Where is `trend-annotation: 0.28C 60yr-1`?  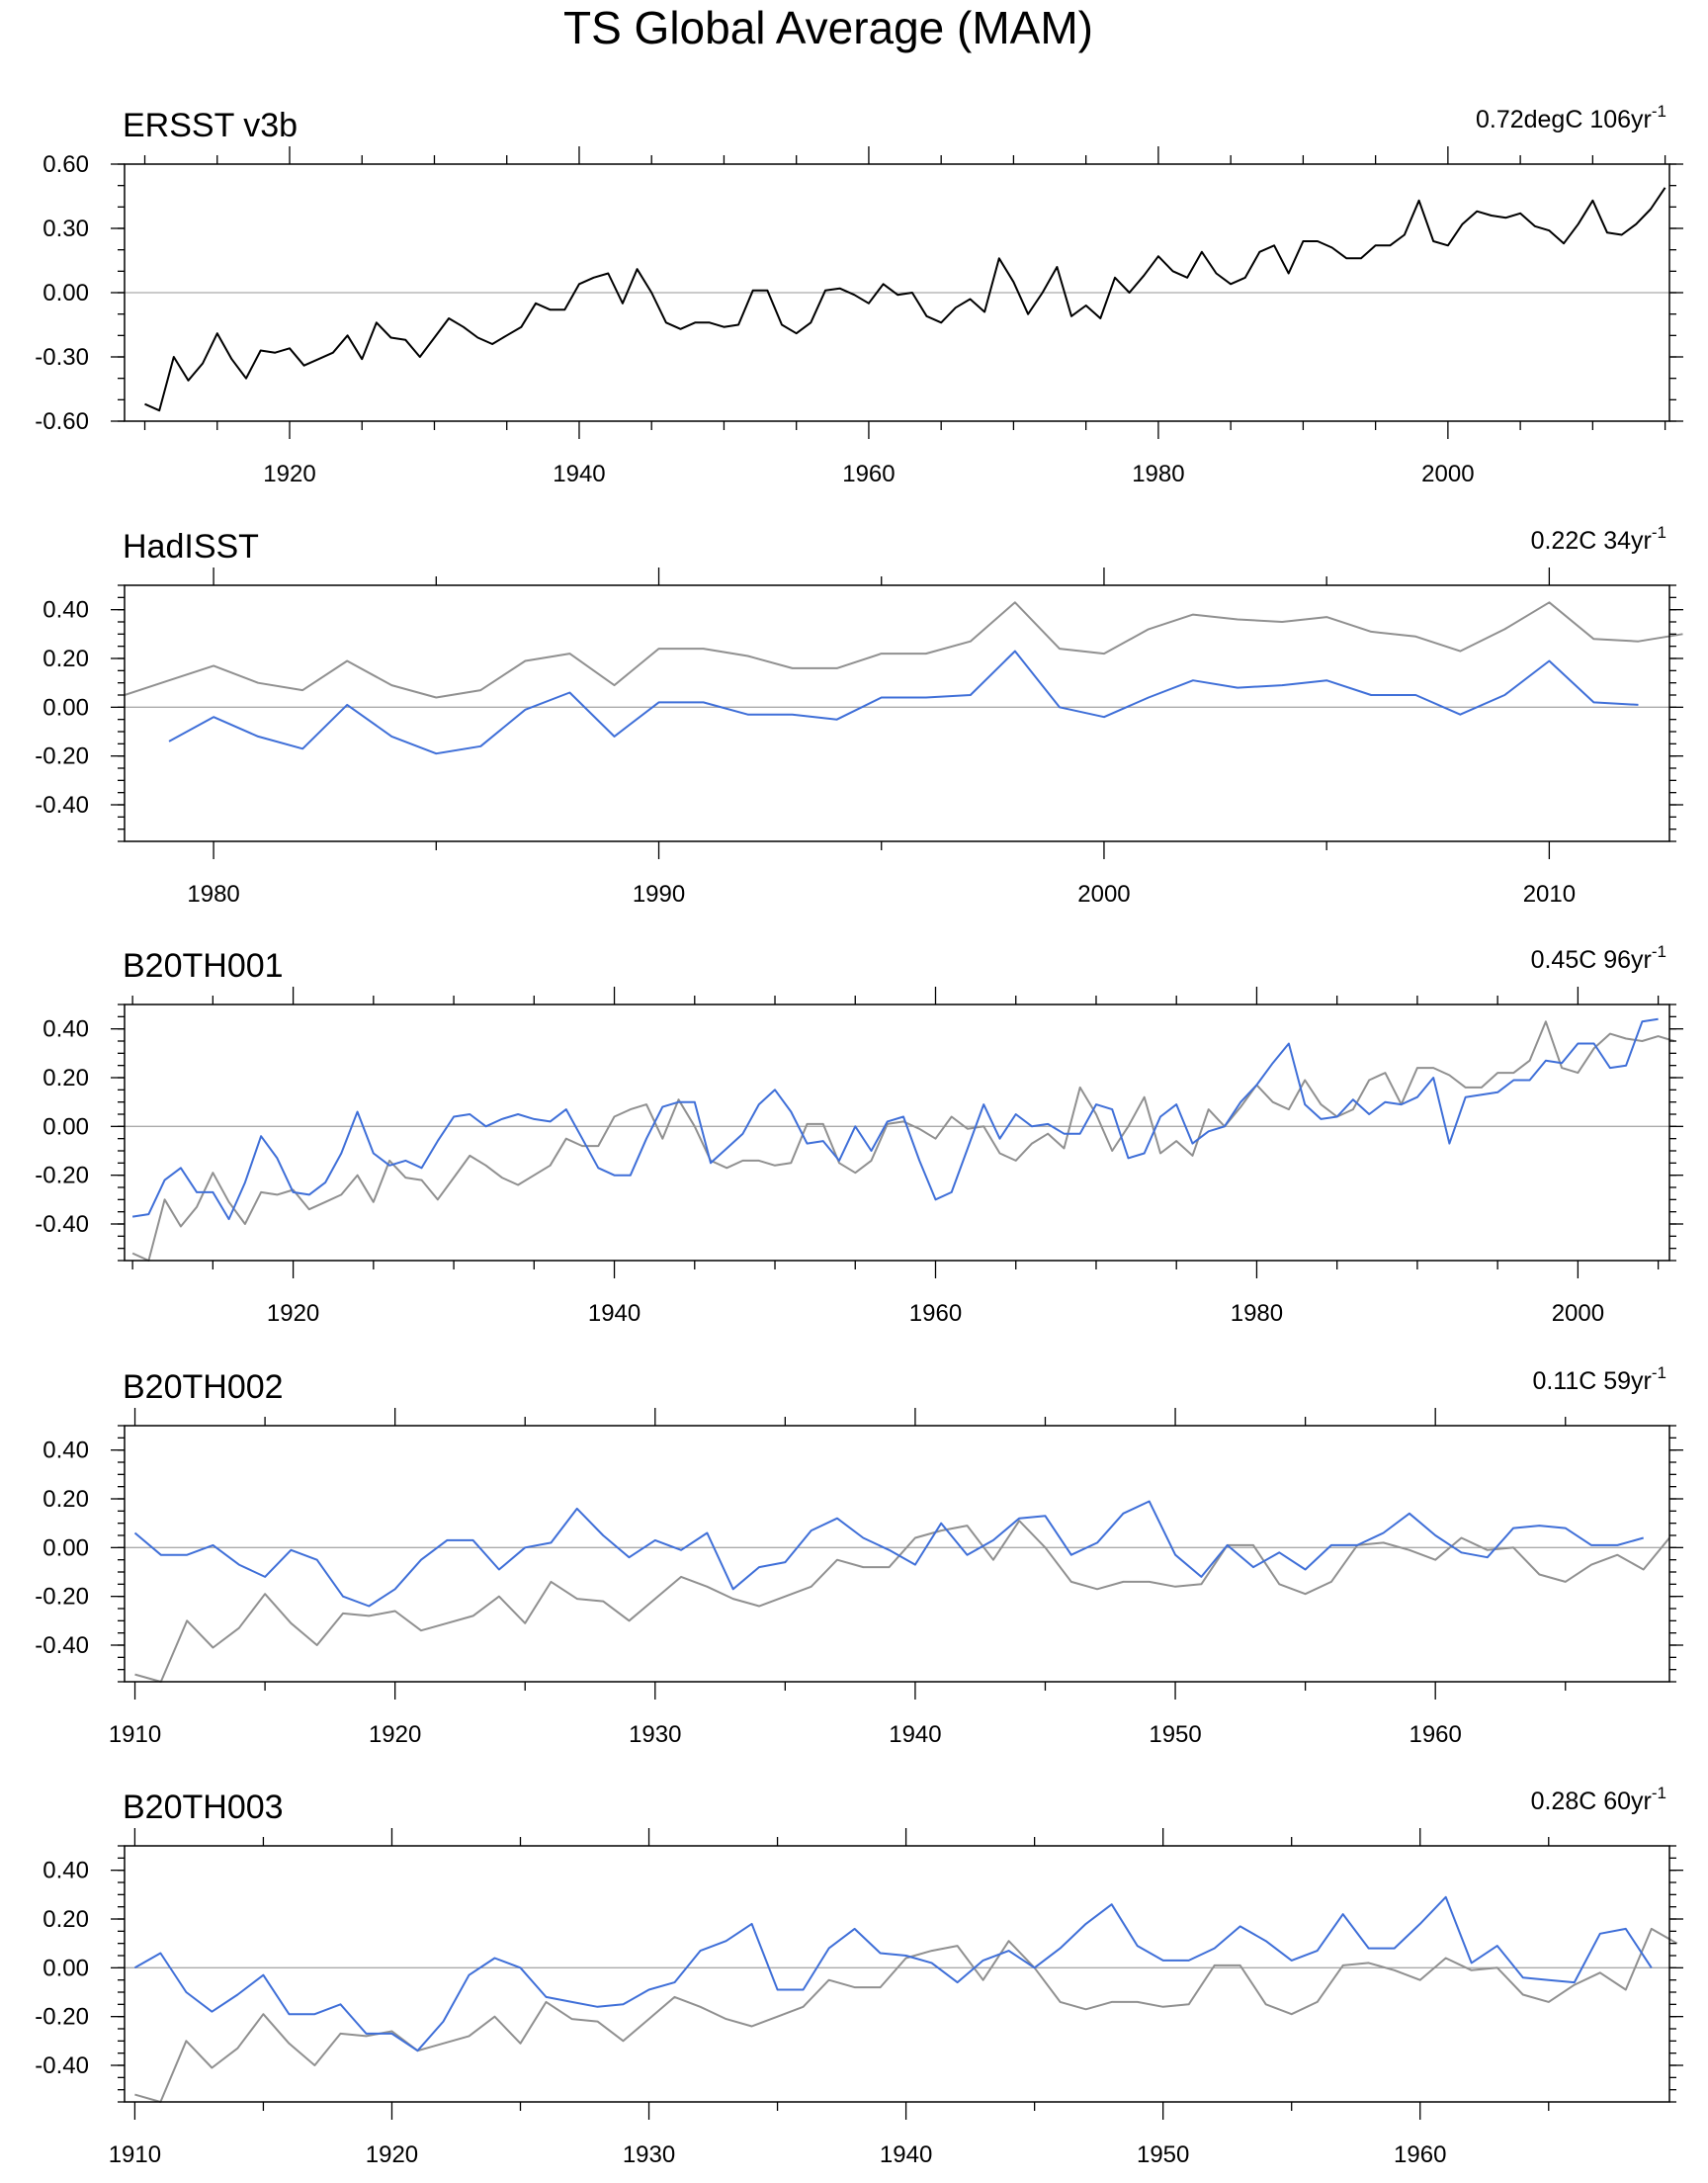
trend-annotation: 0.28C 60yr-1 is located at coordinates (1598, 1799).